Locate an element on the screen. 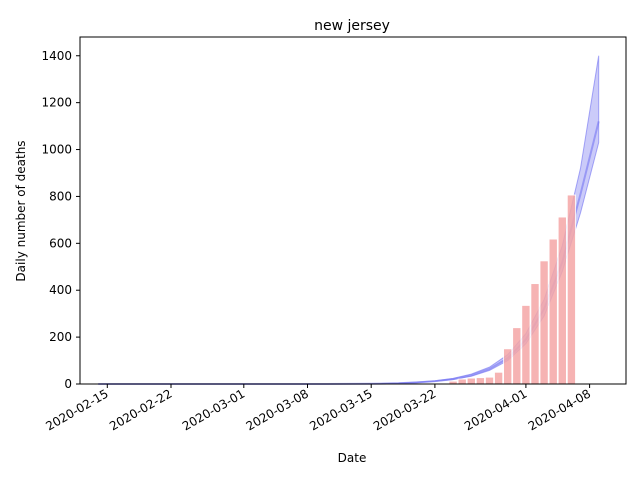  y-tick-label: 1200 is located at coordinates (56, 103).